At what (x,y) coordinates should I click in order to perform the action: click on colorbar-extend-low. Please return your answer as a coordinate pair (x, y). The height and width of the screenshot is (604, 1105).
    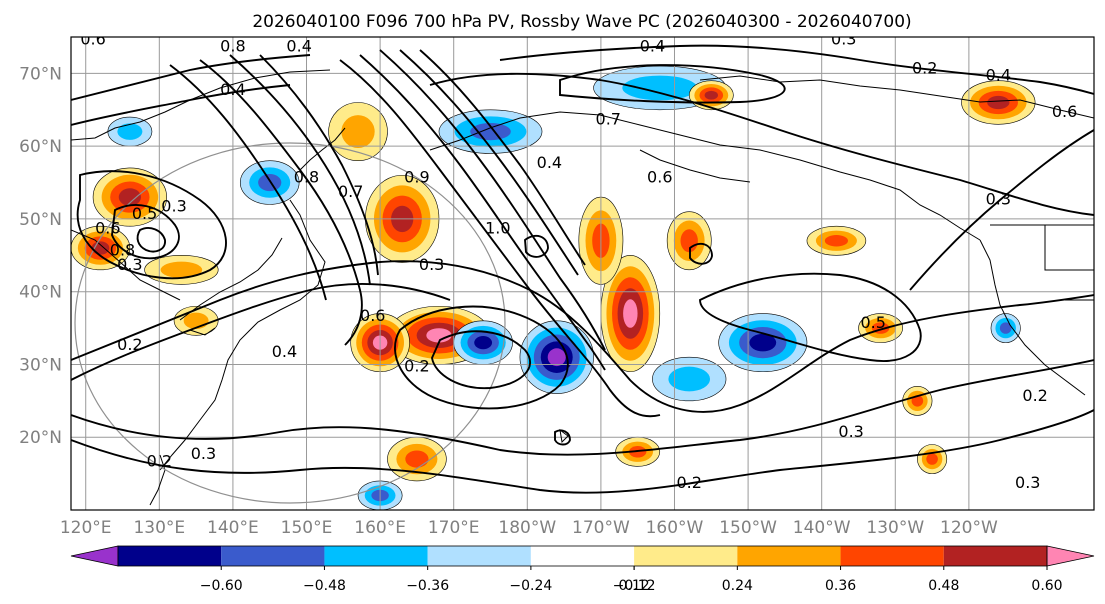
    Looking at the image, I should click on (94, 556).